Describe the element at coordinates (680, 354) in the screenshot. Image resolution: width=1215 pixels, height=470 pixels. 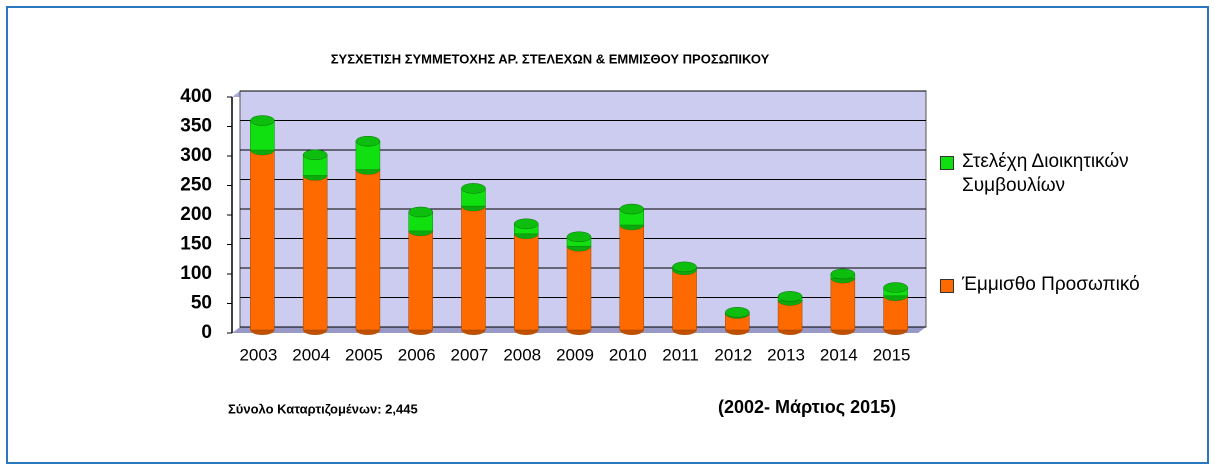
I see `x-tick-label: 2011` at that location.